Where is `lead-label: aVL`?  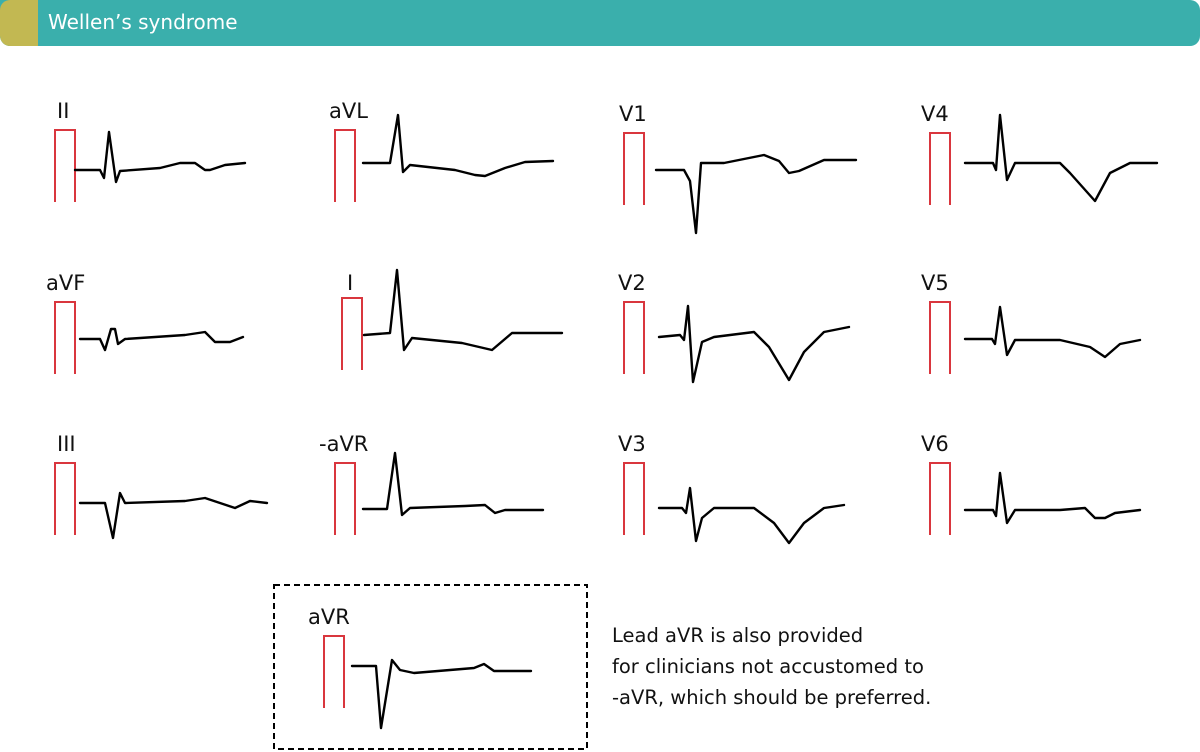
lead-label: aVL is located at coordinates (348, 111).